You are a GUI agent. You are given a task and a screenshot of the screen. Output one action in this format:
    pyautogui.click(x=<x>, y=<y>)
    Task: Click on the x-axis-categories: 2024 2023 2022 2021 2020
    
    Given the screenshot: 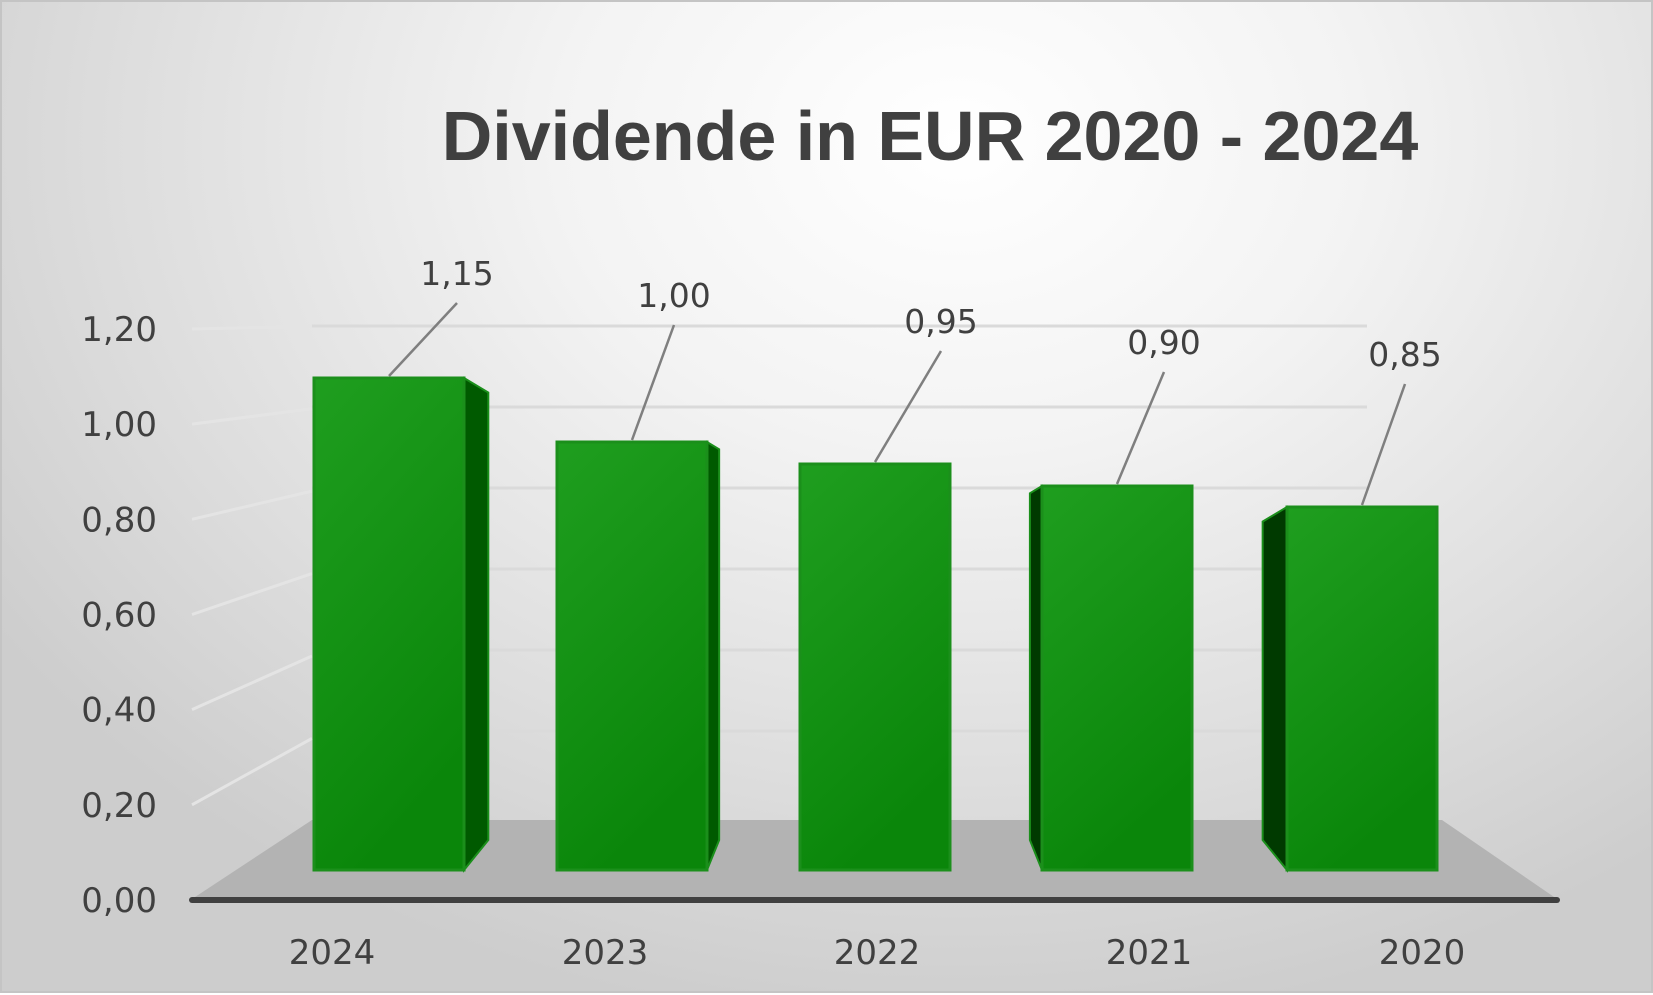 What is the action you would take?
    pyautogui.click(x=877, y=953)
    